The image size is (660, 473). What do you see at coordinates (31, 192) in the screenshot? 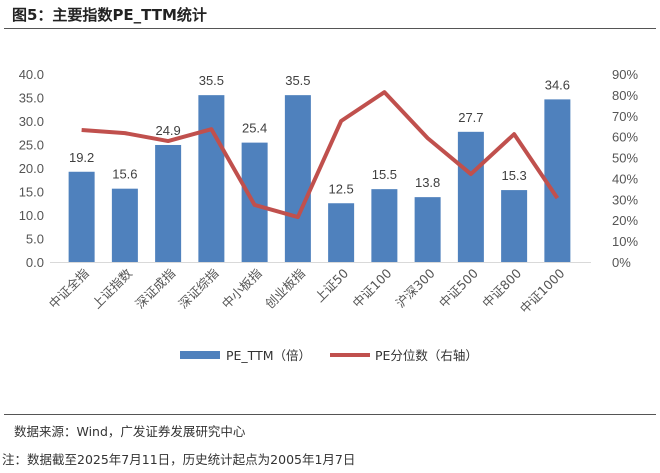
I see `left-axis-tick: 15.0` at bounding box center [31, 192].